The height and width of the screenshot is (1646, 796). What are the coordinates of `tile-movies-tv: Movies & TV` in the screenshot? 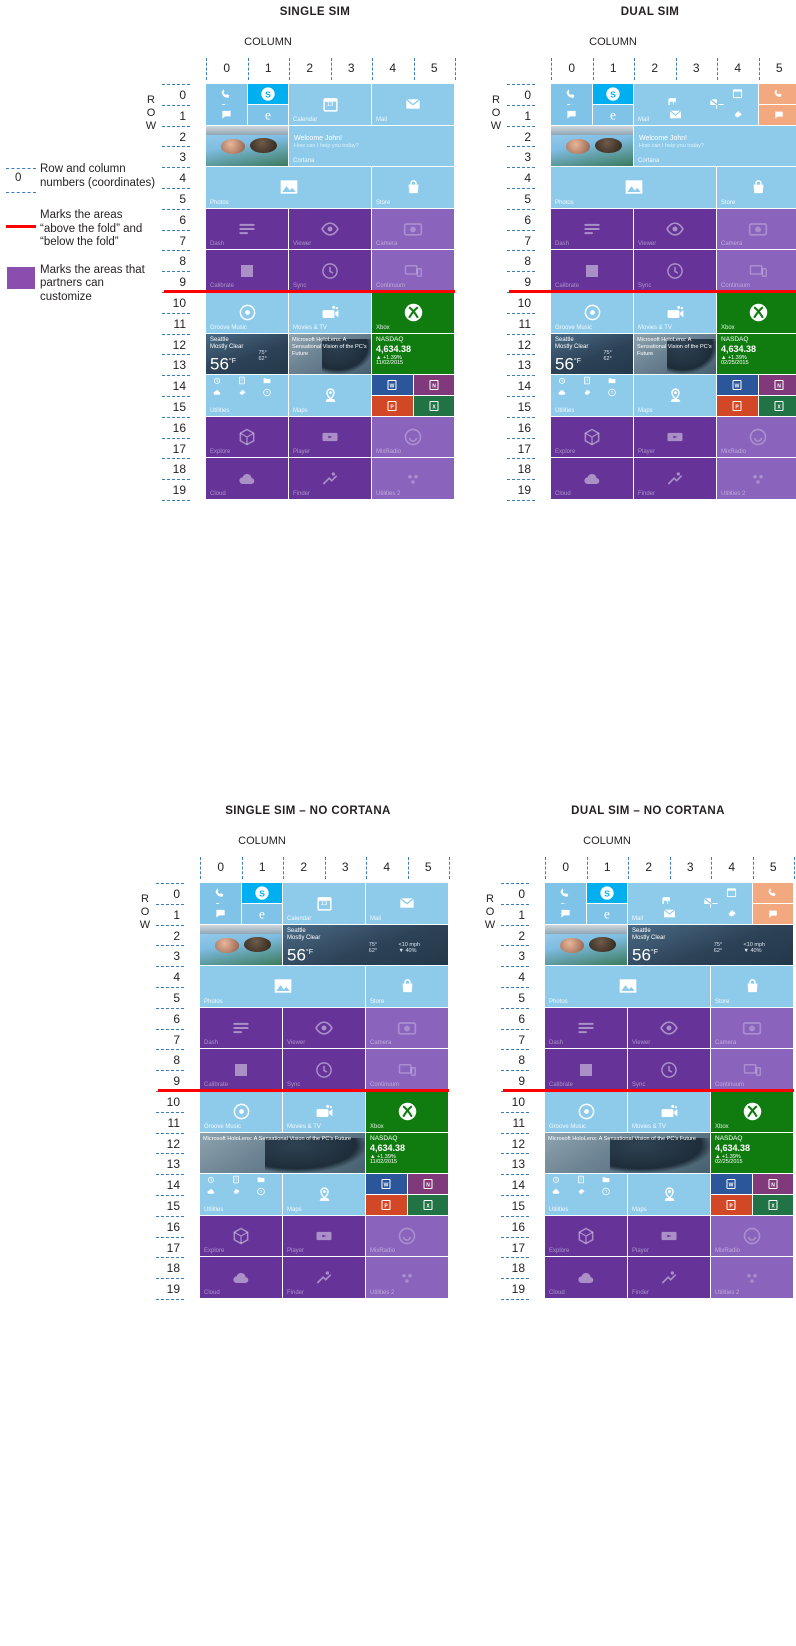 It's located at (324, 1111).